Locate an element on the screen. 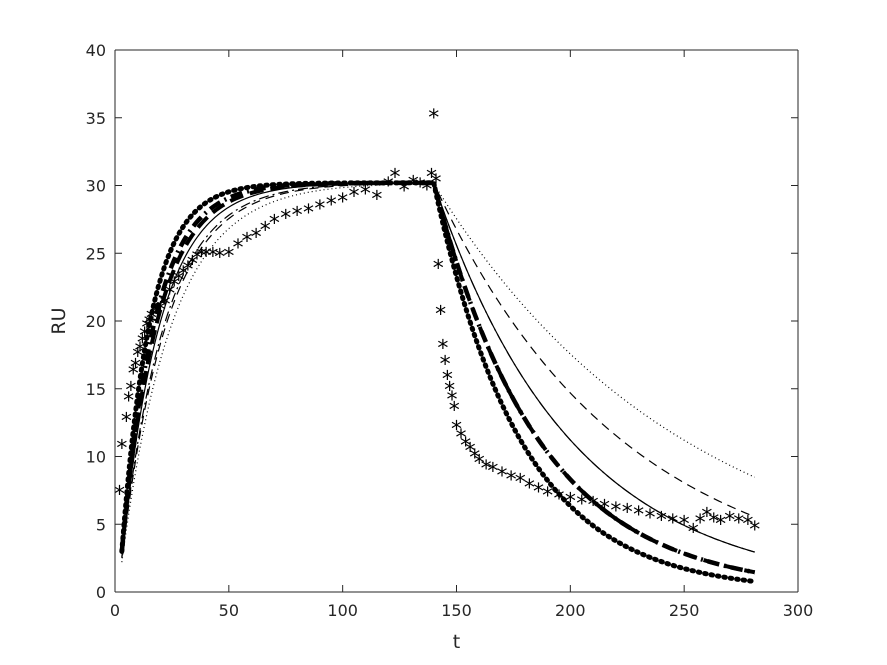  y-axis-title: RU is located at coordinates (59, 320).